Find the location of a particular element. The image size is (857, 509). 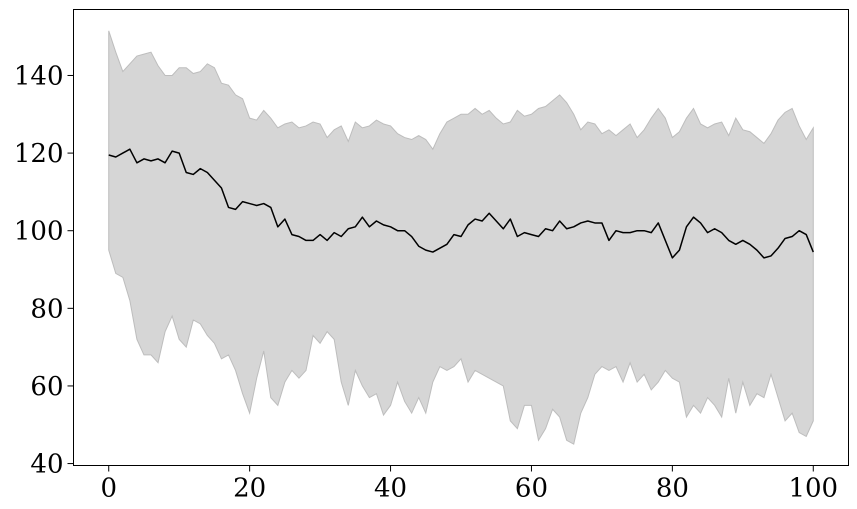

x-tick-label: 0 is located at coordinates (108, 489).